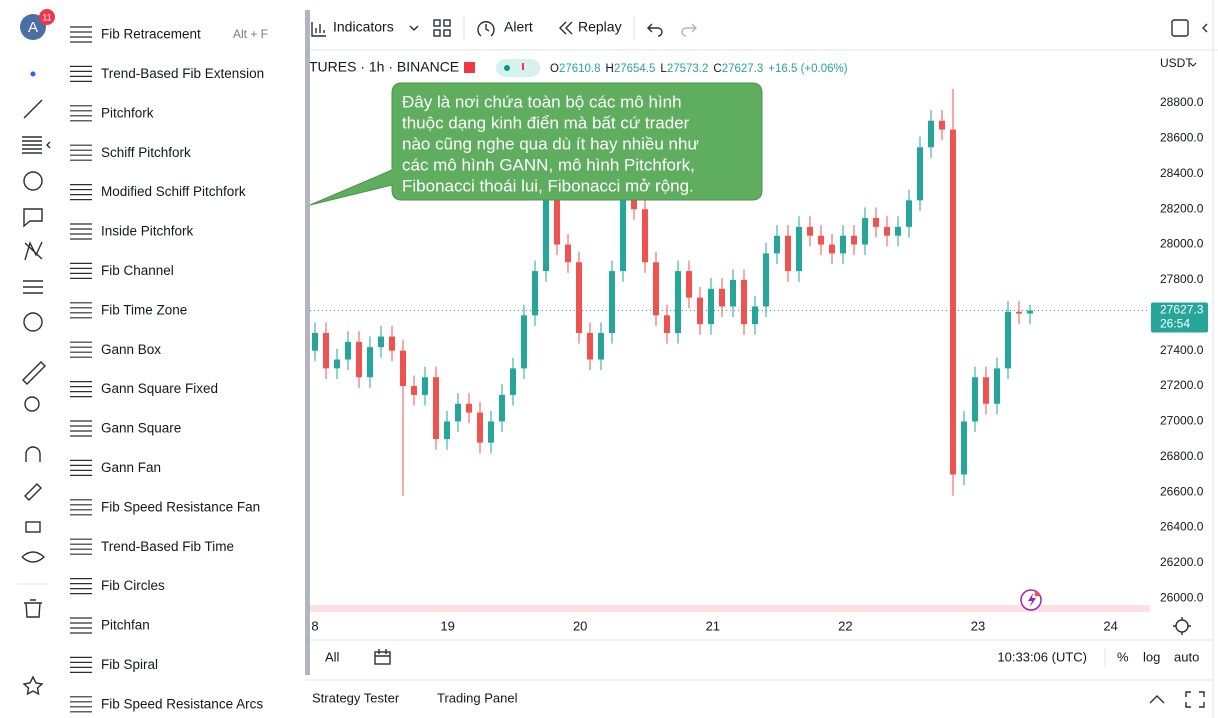 This screenshot has width=1218, height=718. What do you see at coordinates (182, 73) in the screenshot?
I see `menu-item: Trend-Based Fib Extension` at bounding box center [182, 73].